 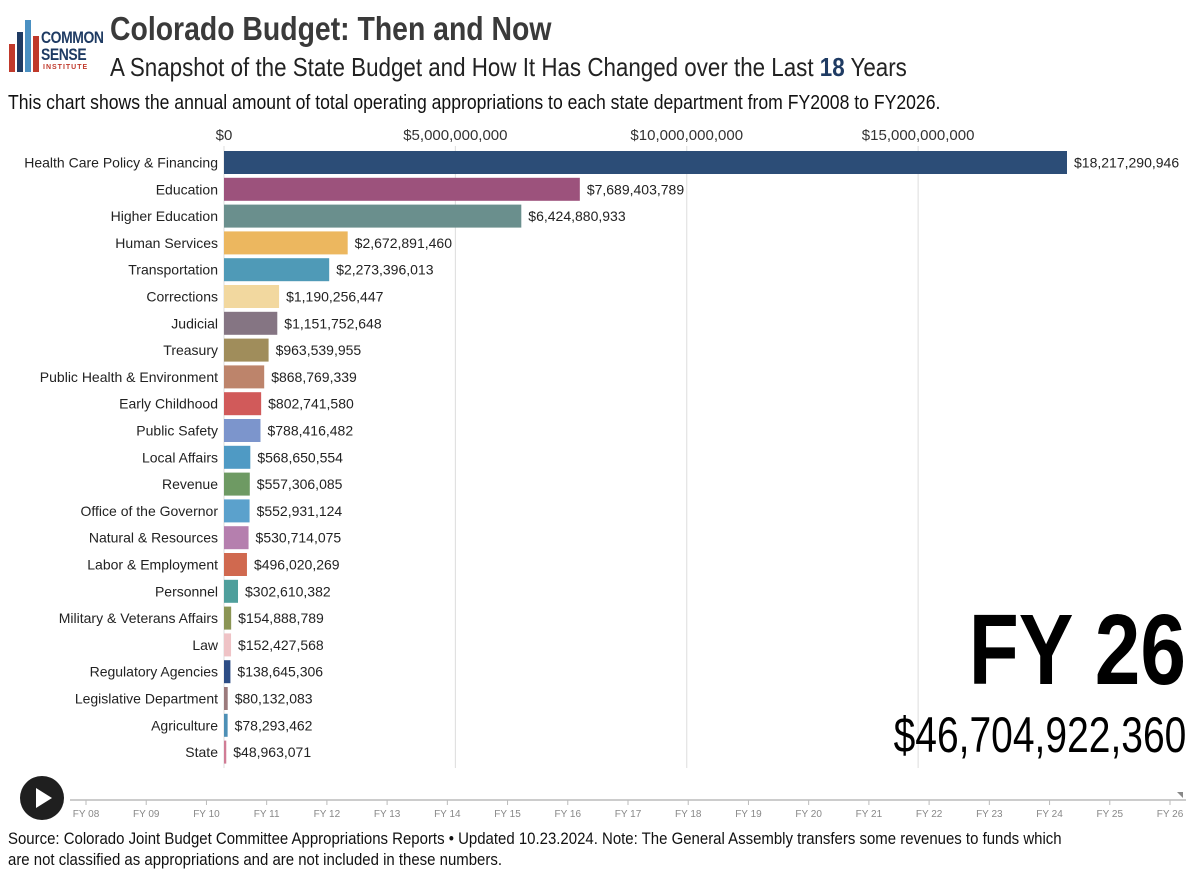 What do you see at coordinates (205, 645) in the screenshot?
I see `category-label: Law` at bounding box center [205, 645].